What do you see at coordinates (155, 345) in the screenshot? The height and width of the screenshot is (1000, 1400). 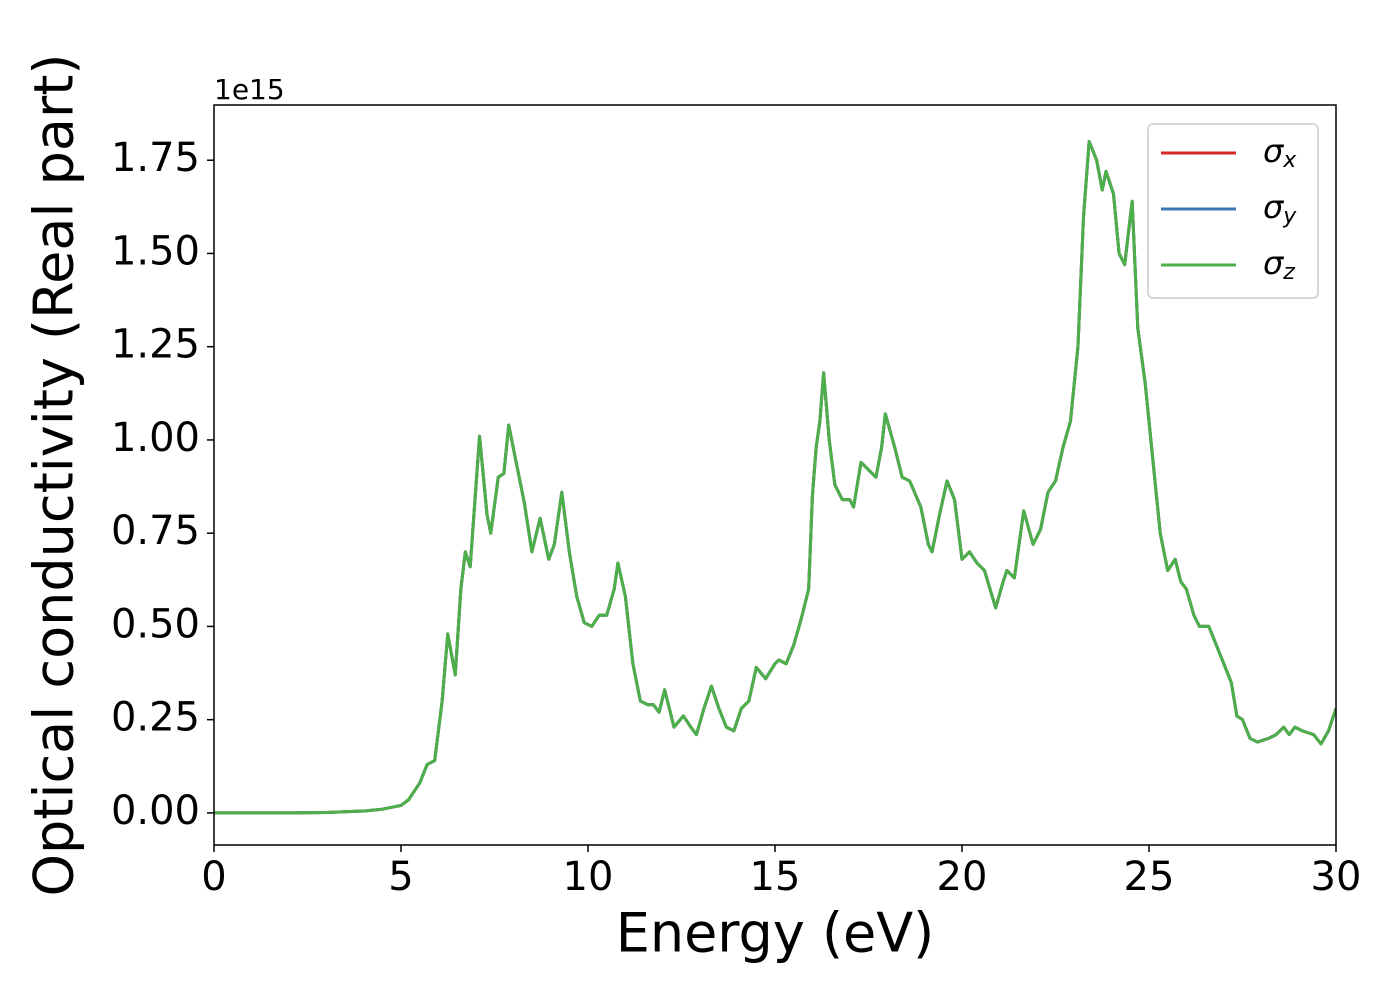 I see `y-tick-label: 1.25` at bounding box center [155, 345].